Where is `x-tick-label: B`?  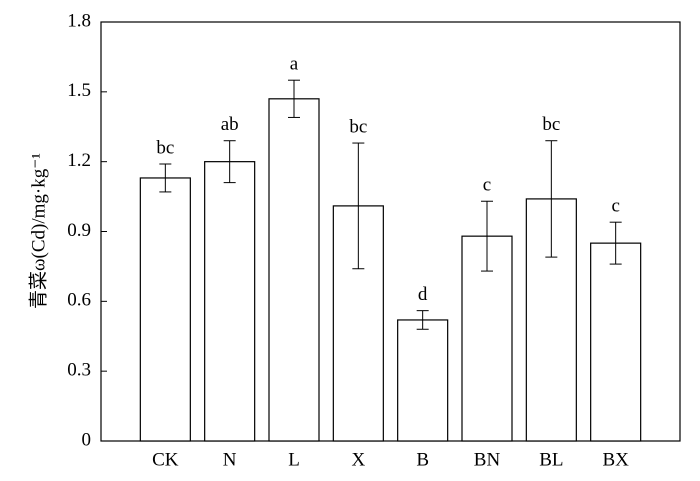 x-tick-label: B is located at coordinates (422, 459).